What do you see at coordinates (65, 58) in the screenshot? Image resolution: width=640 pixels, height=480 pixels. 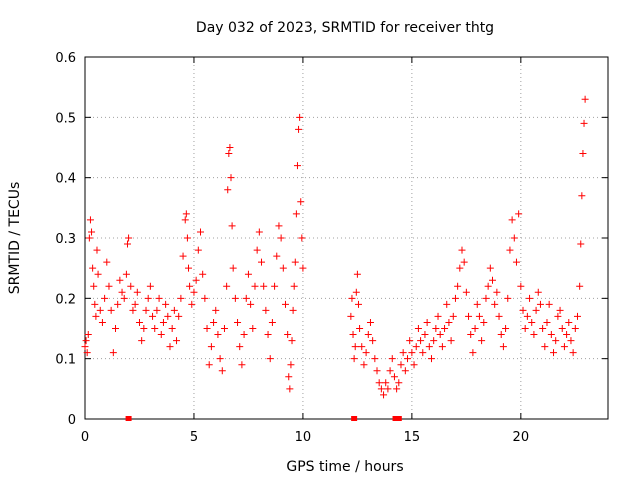 I see `y-tick-label: 0.6` at bounding box center [65, 58].